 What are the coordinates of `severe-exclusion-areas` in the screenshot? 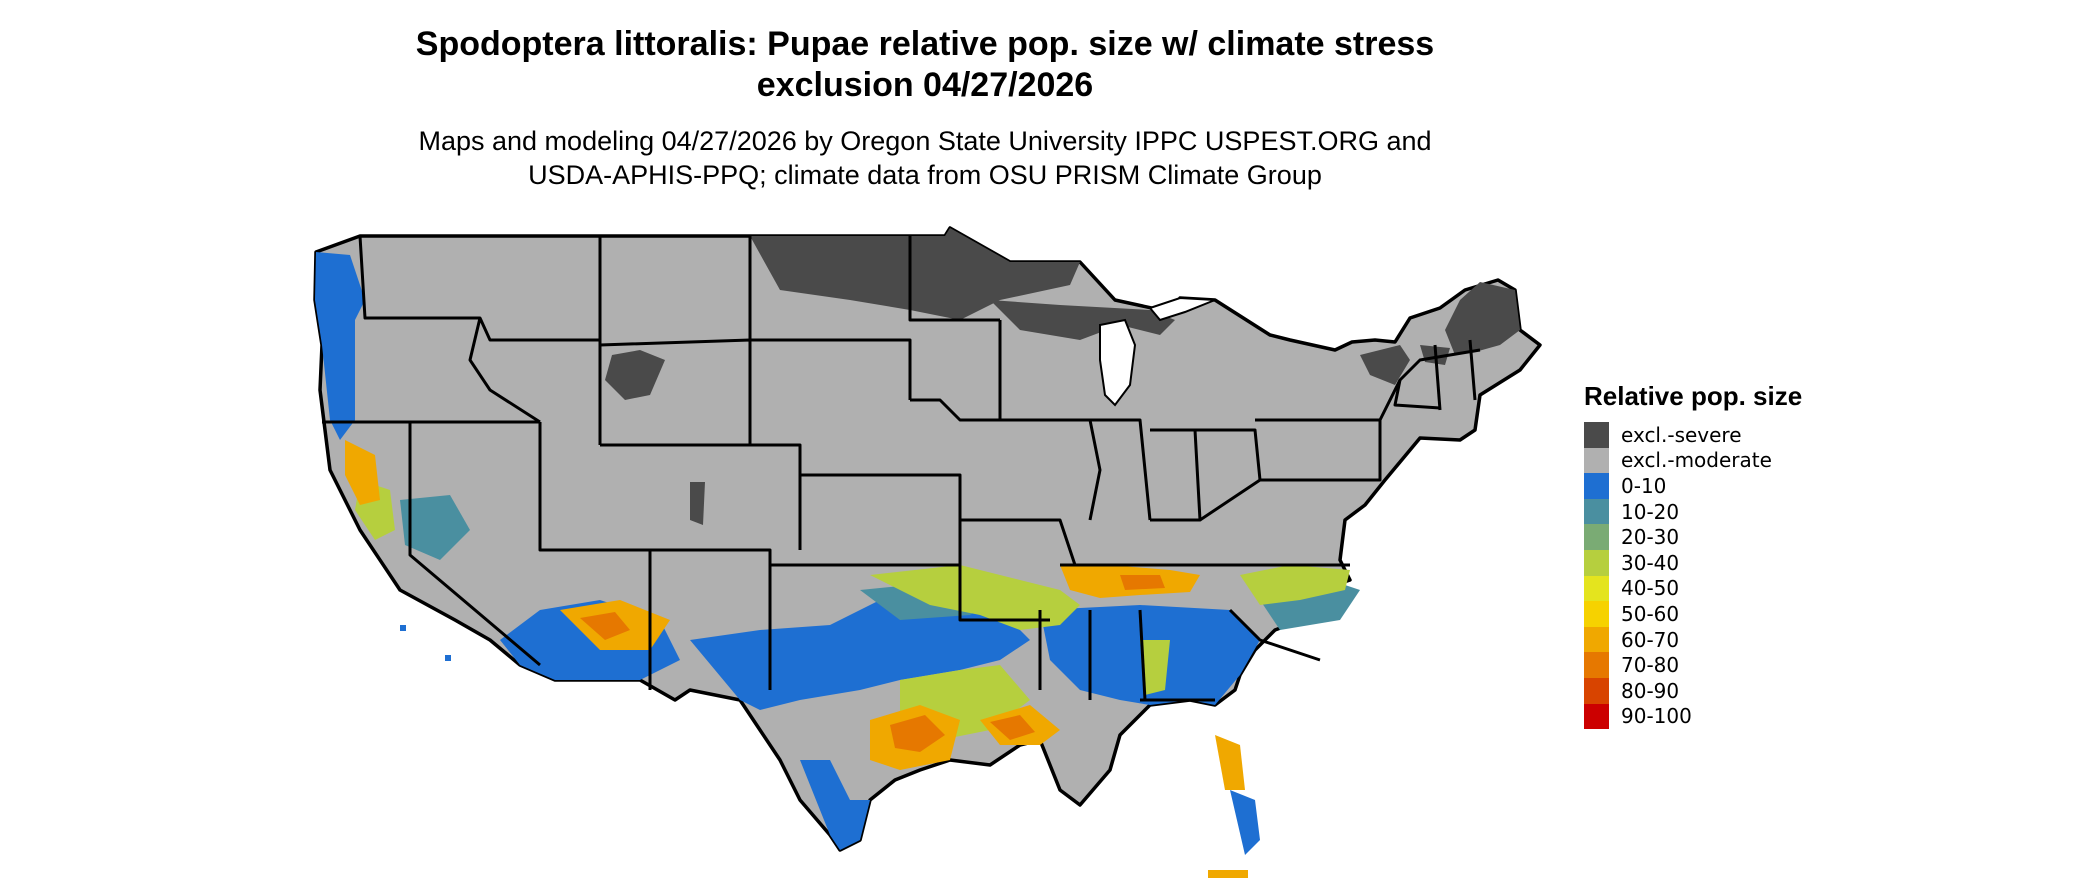 It's located at (1062, 376).